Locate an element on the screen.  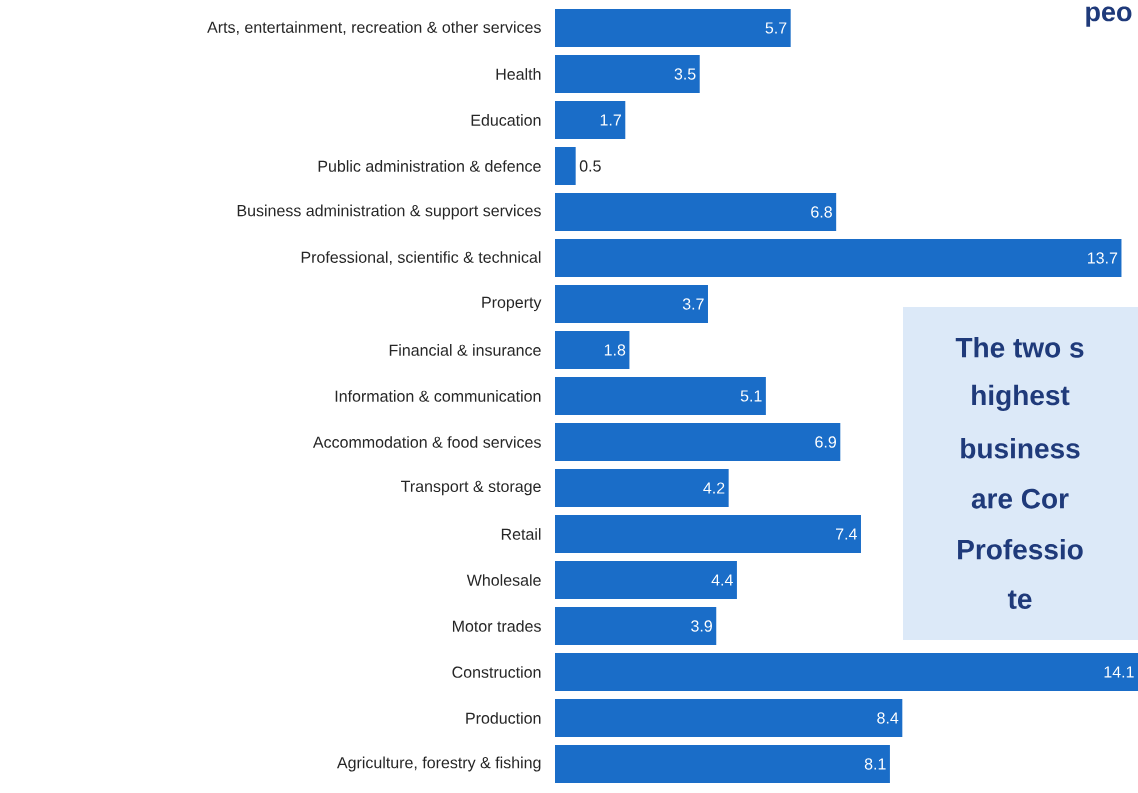
y-tick-label: Retail is located at coordinates (521, 534).